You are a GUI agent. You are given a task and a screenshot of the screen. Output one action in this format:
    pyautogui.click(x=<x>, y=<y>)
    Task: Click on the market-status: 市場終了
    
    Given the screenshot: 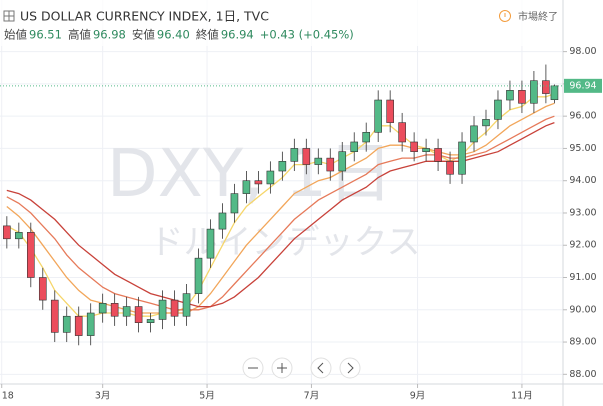 What is the action you would take?
    pyautogui.click(x=538, y=16)
    